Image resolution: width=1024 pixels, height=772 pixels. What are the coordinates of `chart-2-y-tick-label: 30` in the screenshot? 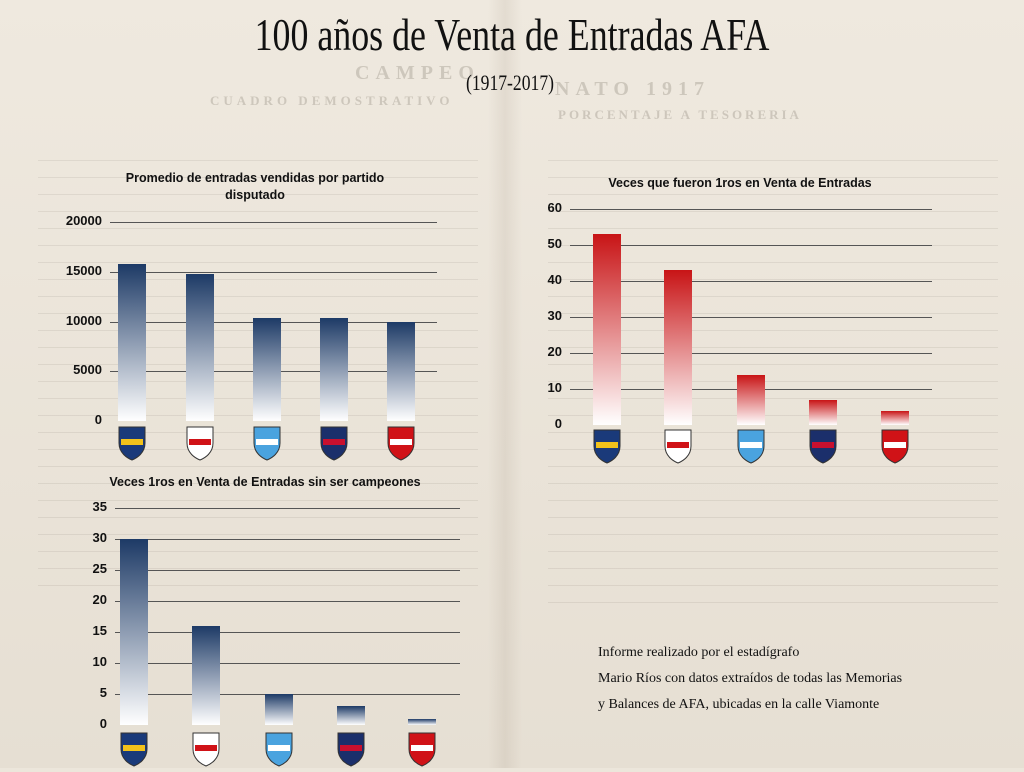 It's located at (554, 315).